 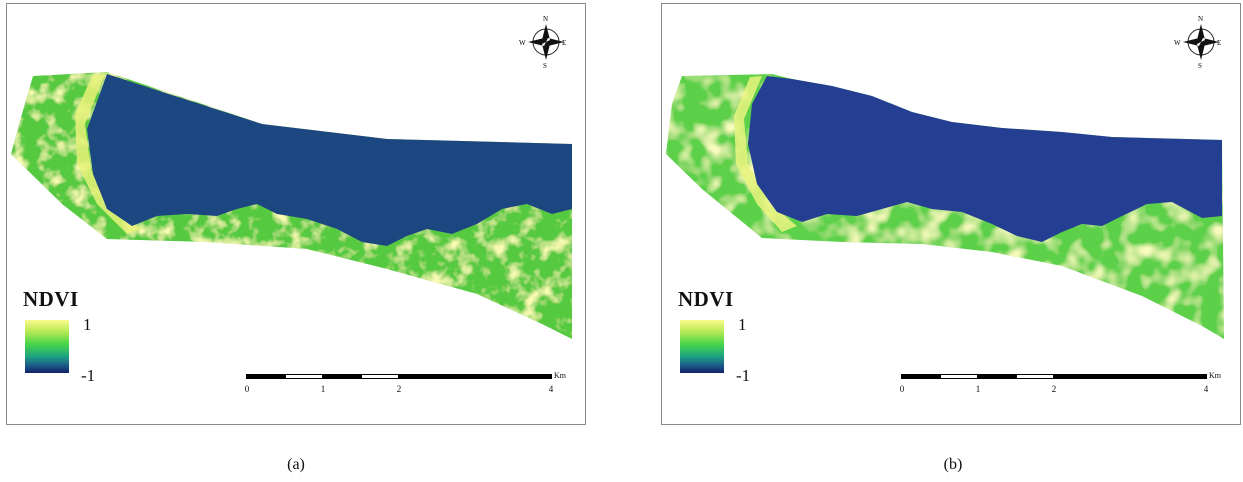 What do you see at coordinates (296, 464) in the screenshot?
I see `caption-a: (a)` at bounding box center [296, 464].